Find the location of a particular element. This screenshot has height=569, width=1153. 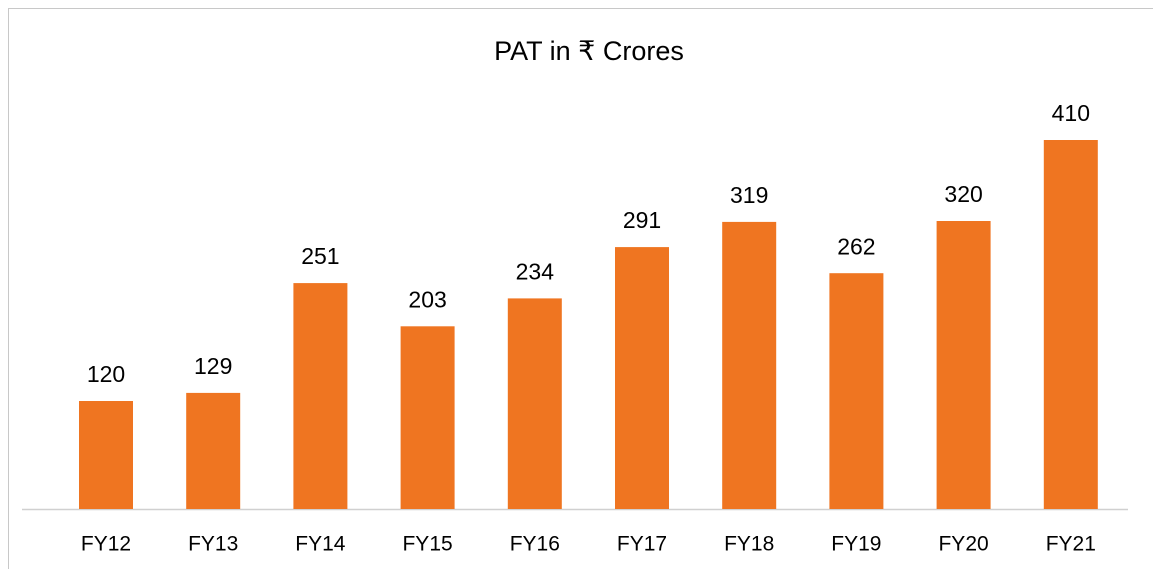

data-label: 203 is located at coordinates (427, 299).